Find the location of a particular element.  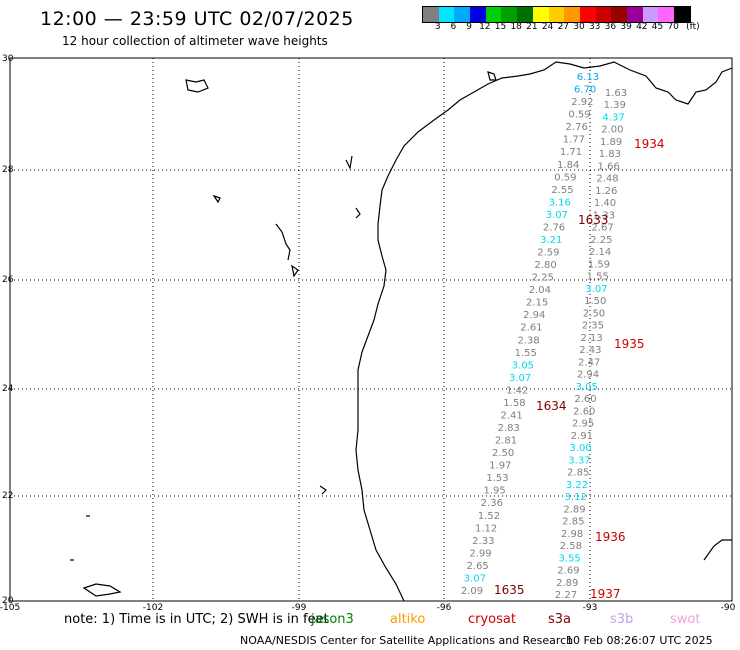

wave-height-value: 1.40 is located at coordinates (605, 203).